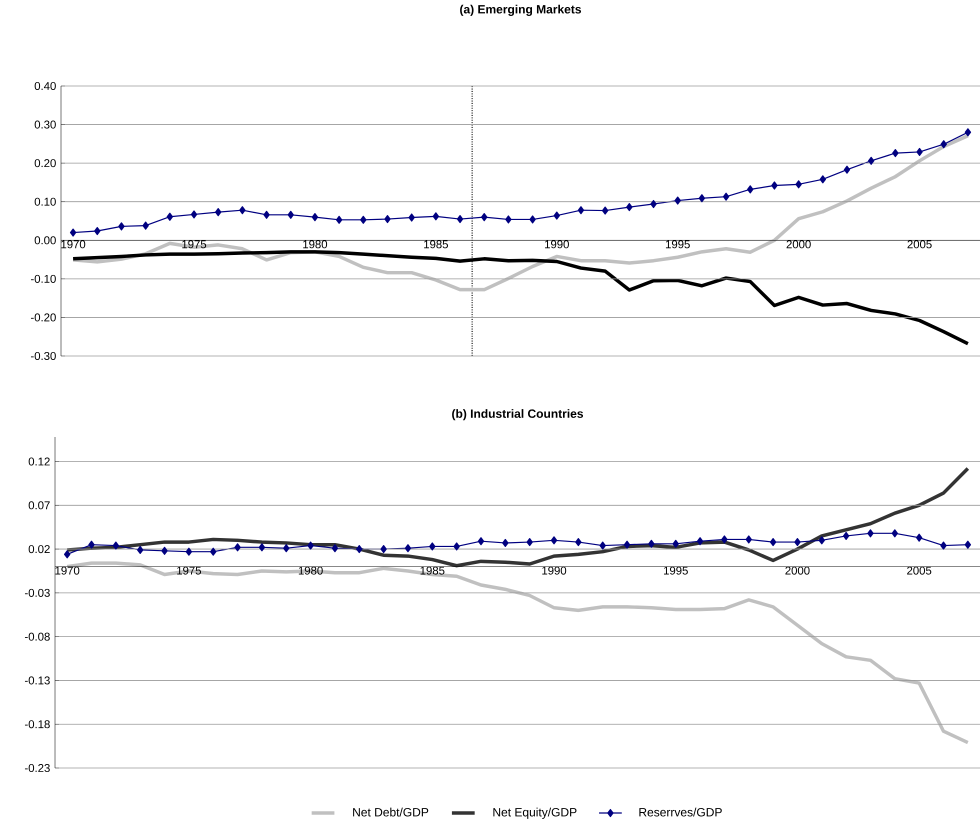 The width and height of the screenshot is (980, 825). I want to click on y-tick-label: 0.20, so click(45, 163).